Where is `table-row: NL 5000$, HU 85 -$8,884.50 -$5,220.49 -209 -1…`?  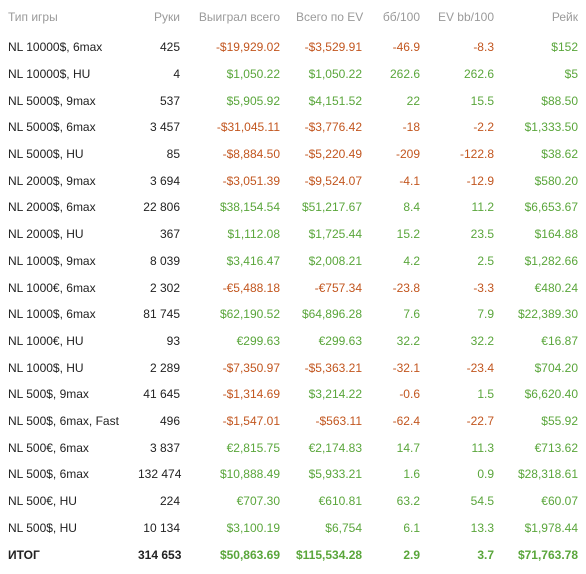 table-row: NL 5000$, HU 85 -$8,884.50 -$5,220.49 -209 -1… is located at coordinates (293, 154).